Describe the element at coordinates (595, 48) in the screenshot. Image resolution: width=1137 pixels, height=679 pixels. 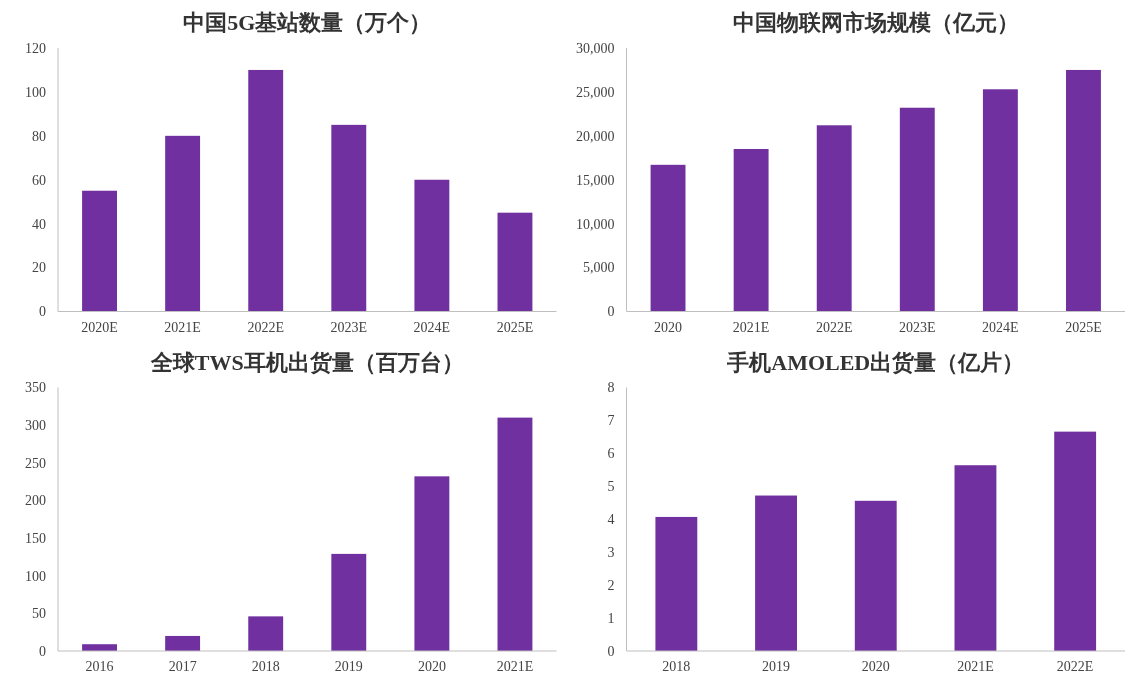
I see `y-tick-label: 30,000` at that location.